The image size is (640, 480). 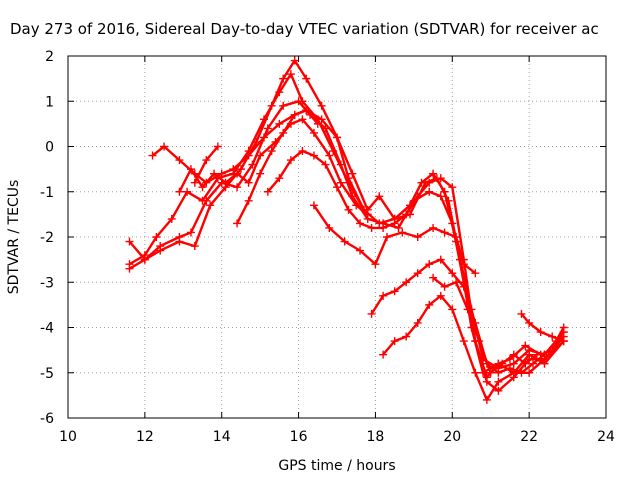 I want to click on x-tick-label: 12, so click(x=145, y=437).